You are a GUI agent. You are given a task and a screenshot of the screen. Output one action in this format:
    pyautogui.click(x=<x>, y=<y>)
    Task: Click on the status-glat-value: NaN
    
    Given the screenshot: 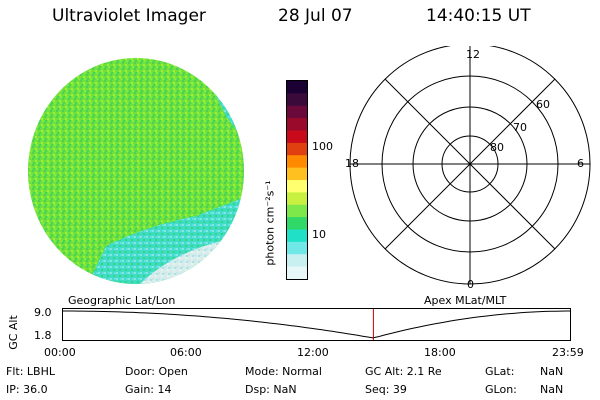 What is the action you would take?
    pyautogui.click(x=552, y=371)
    